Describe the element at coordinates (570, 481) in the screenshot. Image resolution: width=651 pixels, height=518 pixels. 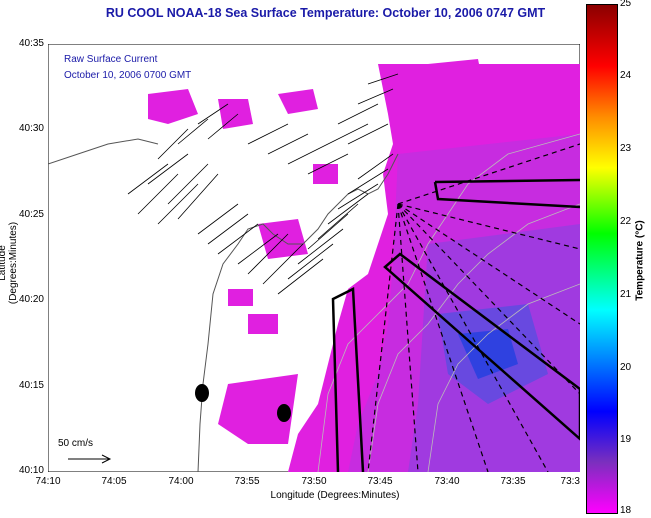
I see `xtick-label: 73:3` at that location.